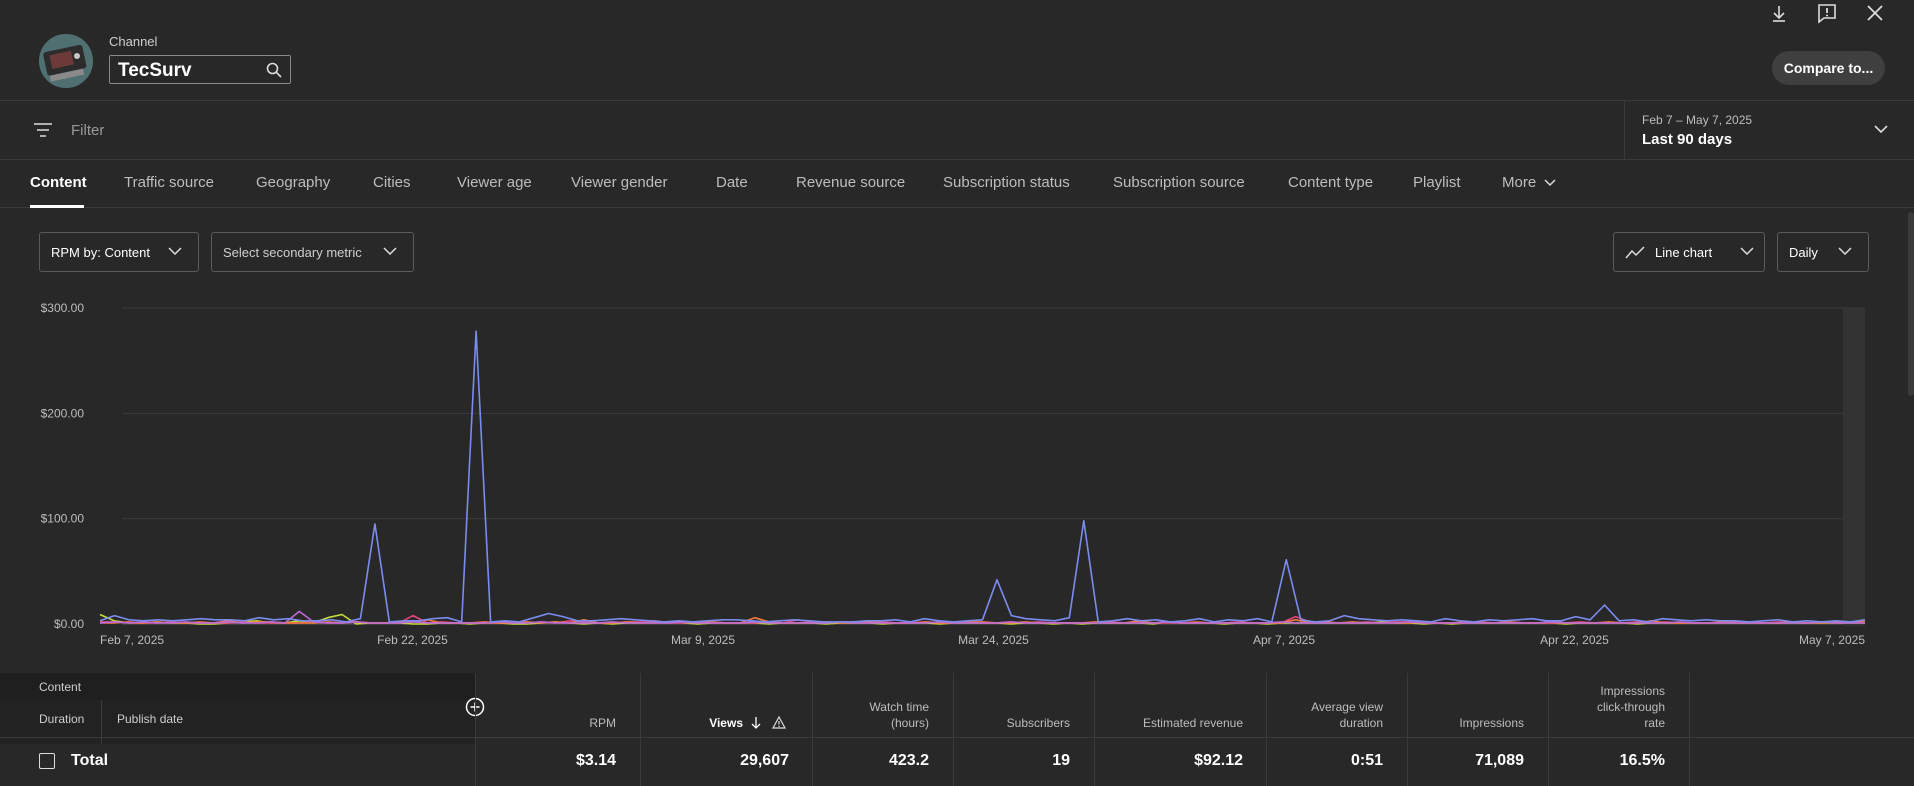 This screenshot has width=1914, height=786. What do you see at coordinates (957, 130) in the screenshot?
I see `filter-bar: Filter Feb 7 – May 7, 2025 Last 90 days` at bounding box center [957, 130].